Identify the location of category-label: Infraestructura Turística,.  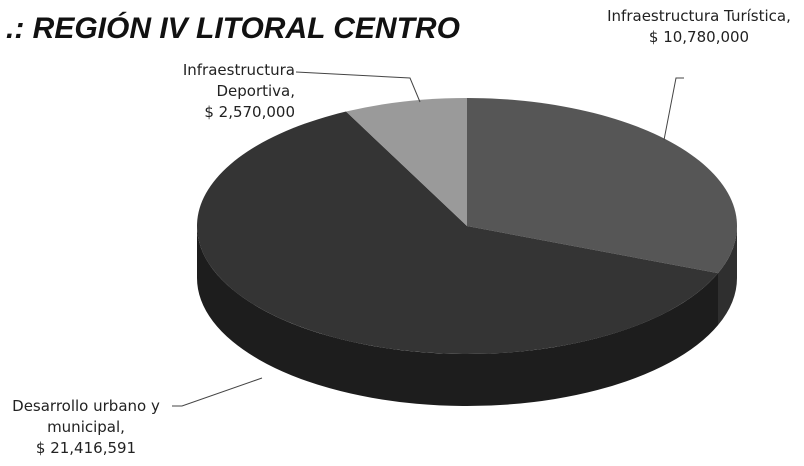
(699, 16).